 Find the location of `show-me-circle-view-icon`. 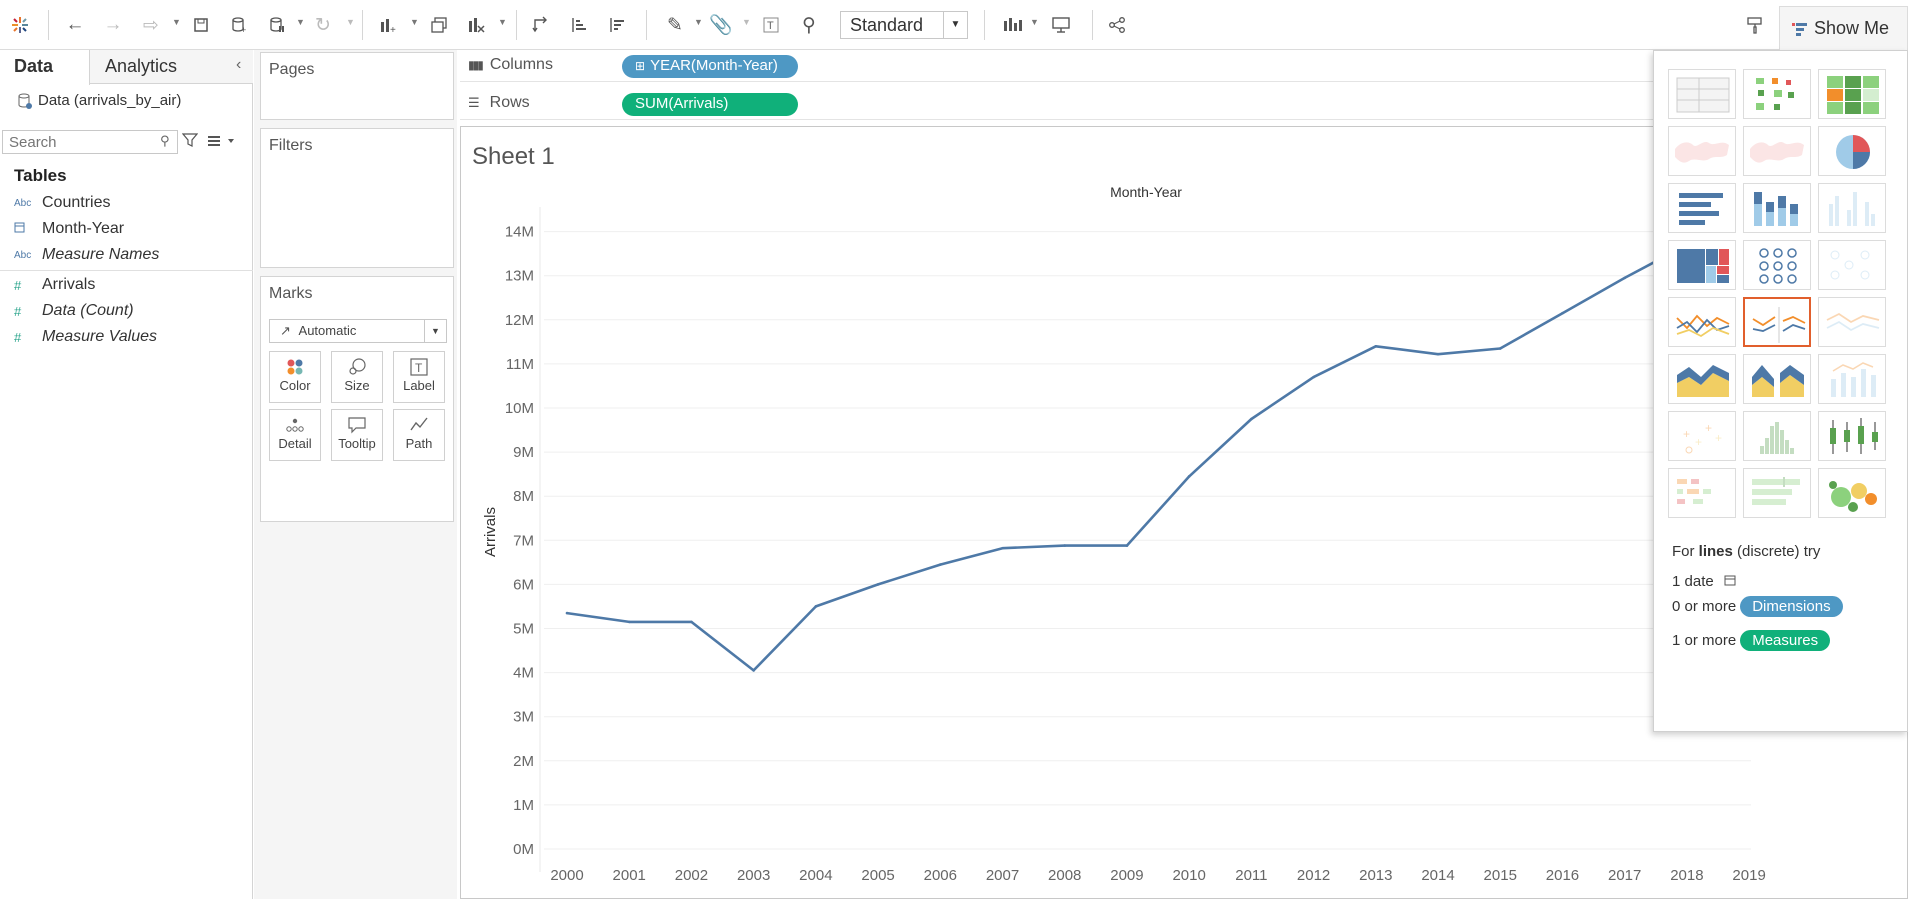

show-me-circle-view-icon is located at coordinates (1777, 265).